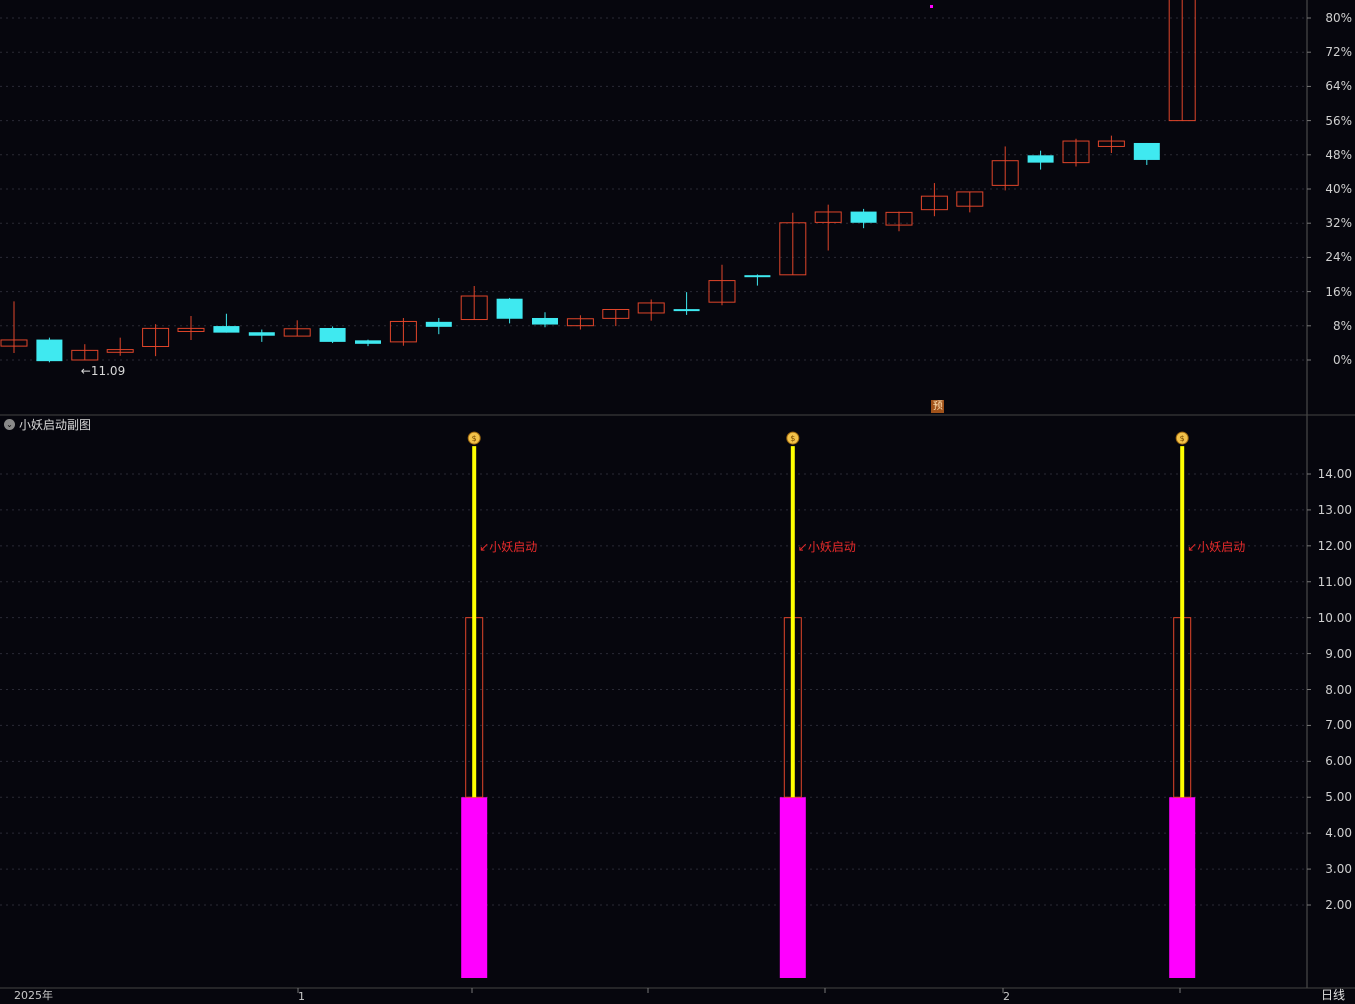 This screenshot has width=1355, height=1004. I want to click on main-axis-label: 80%, so click(1338, 18).